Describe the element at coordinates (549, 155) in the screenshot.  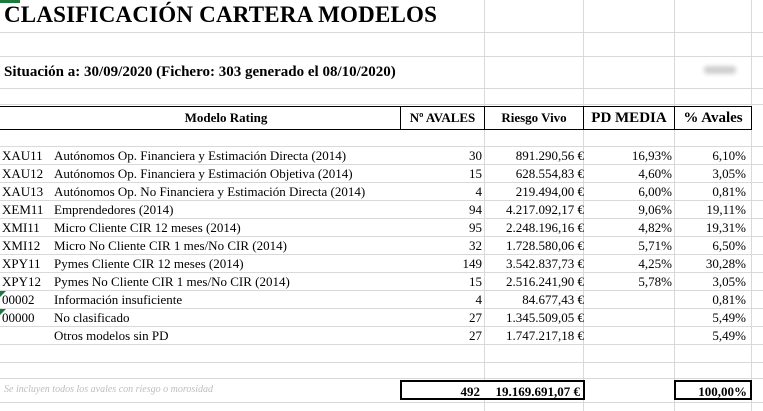
I see `riesgo-vivo: 891.290,56 €` at that location.